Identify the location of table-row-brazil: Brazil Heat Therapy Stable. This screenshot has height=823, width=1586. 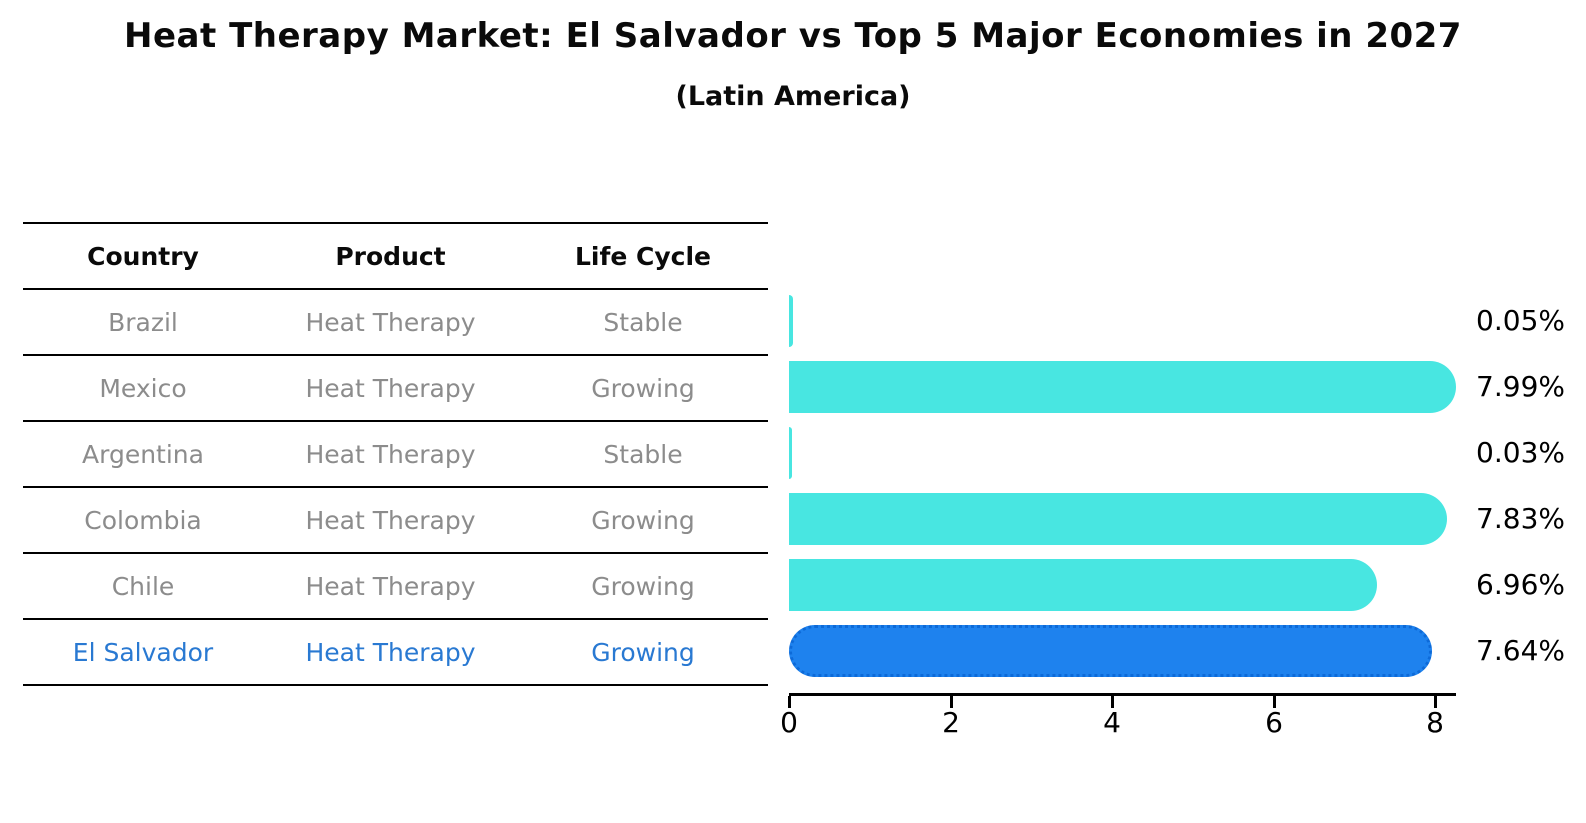
(395, 323).